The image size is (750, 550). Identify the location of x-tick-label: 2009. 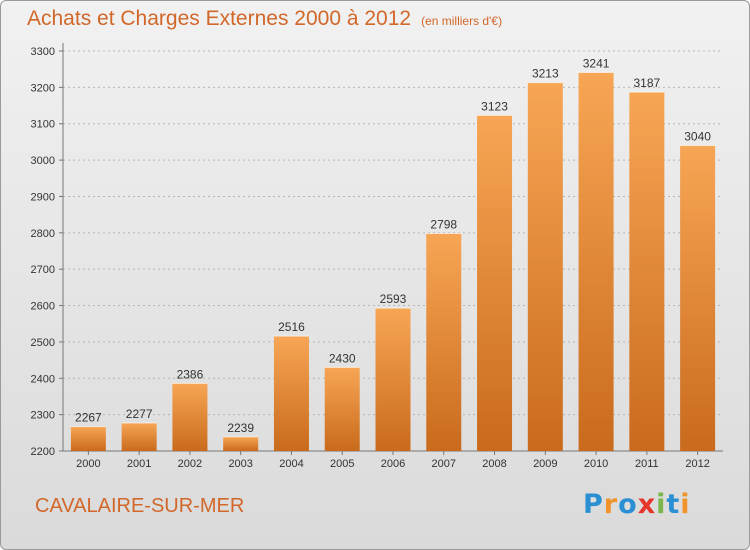
(545, 464).